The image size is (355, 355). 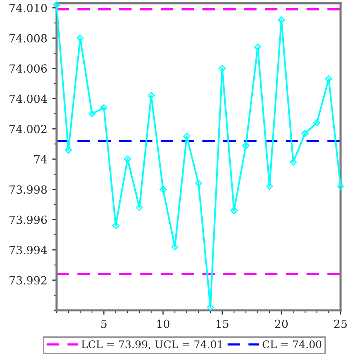 I want to click on y-tick-label: 74, so click(x=41, y=159).